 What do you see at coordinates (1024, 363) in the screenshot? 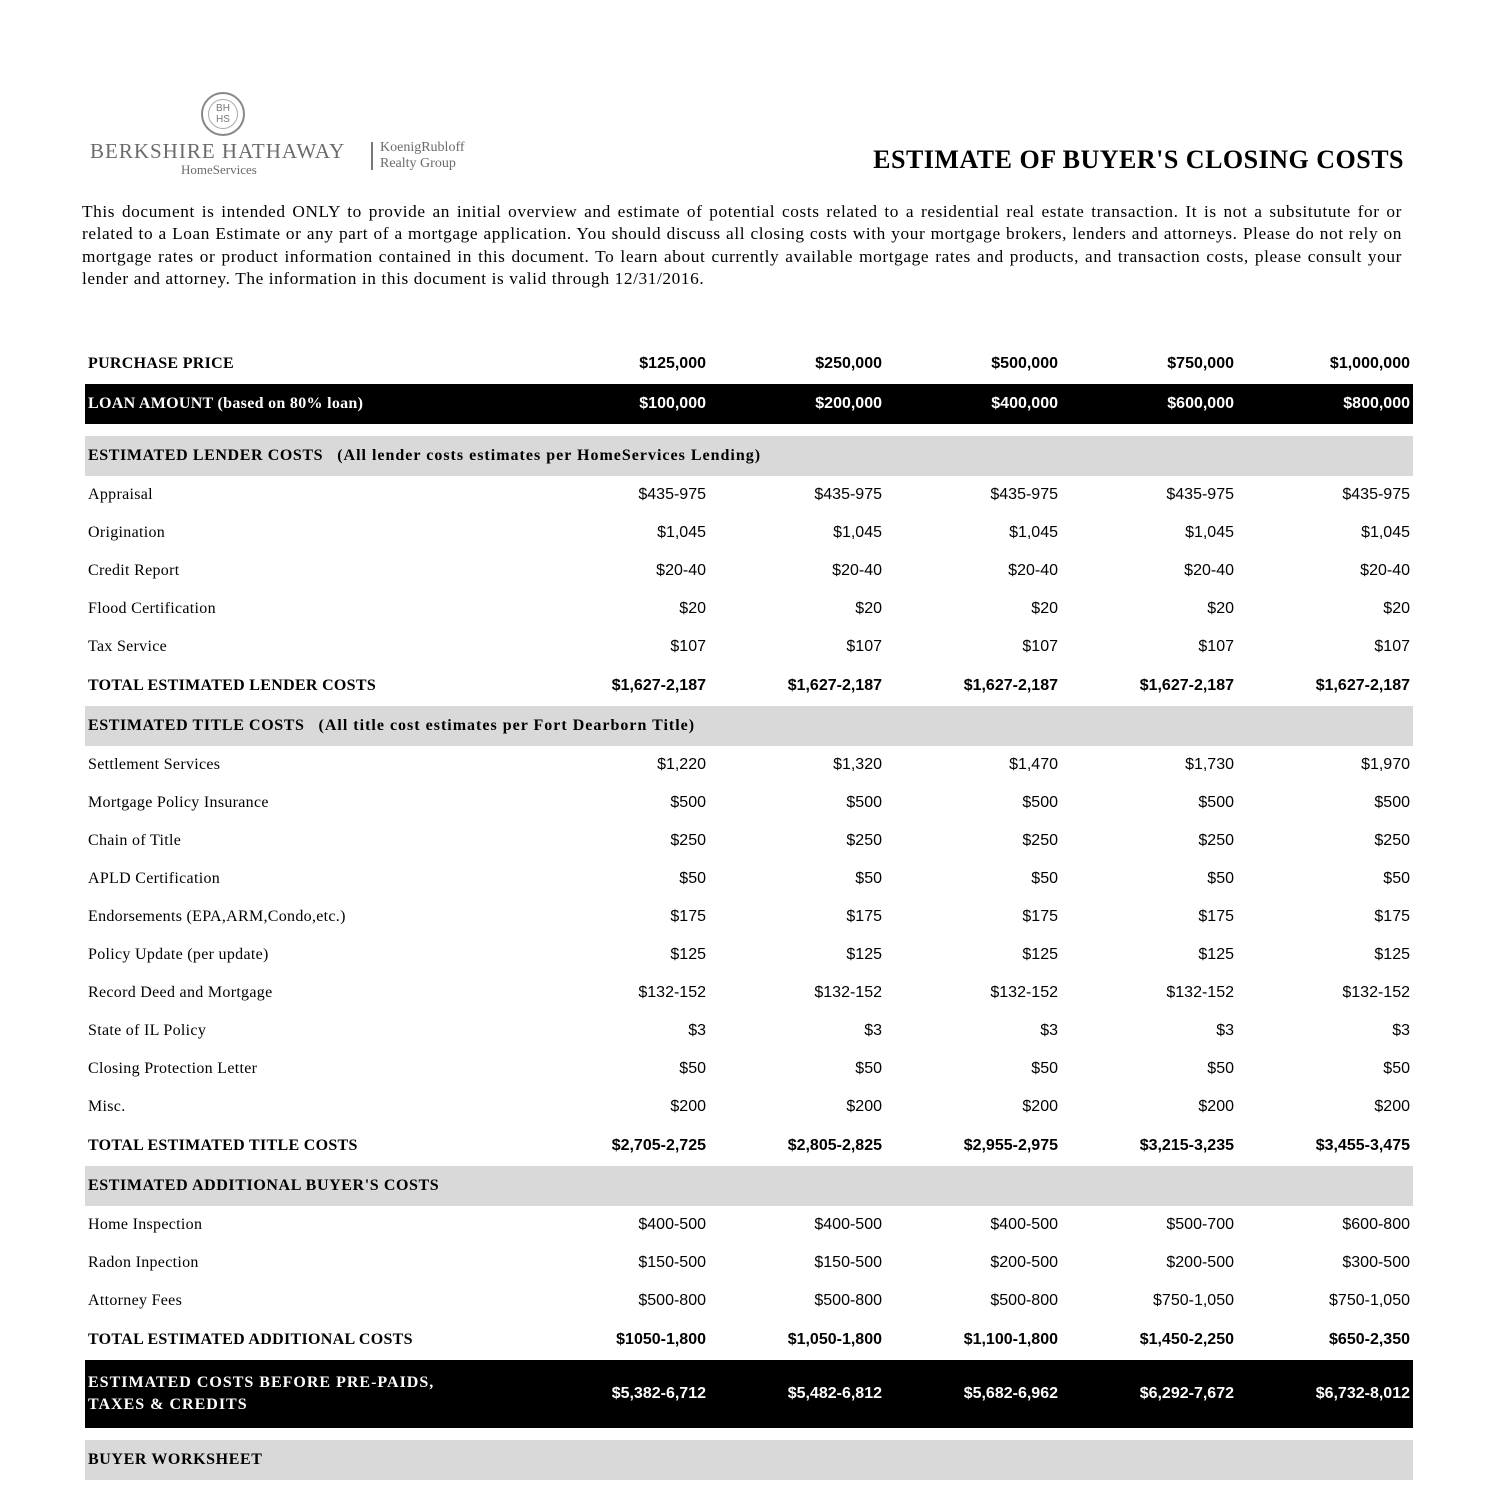
I see `cell-value: $500,000` at bounding box center [1024, 363].